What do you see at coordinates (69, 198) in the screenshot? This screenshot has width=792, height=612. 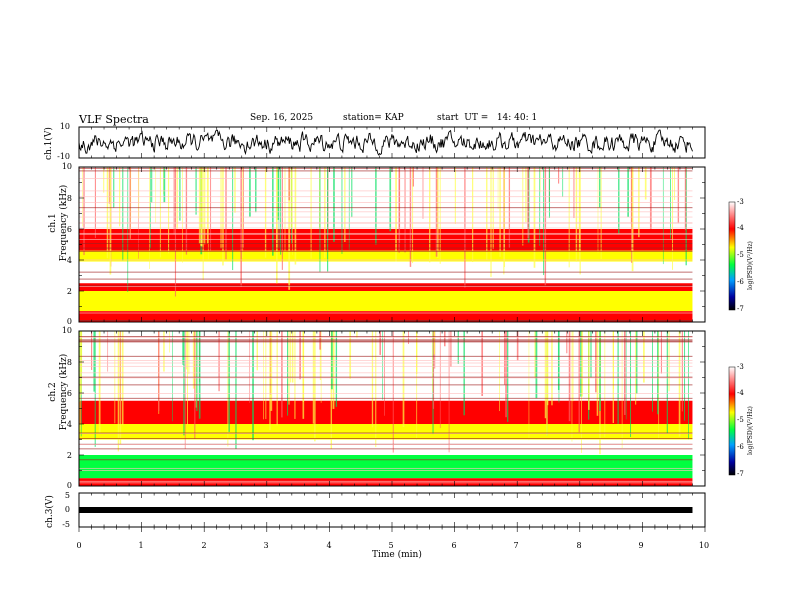 I see `spec1-ytick: 8` at bounding box center [69, 198].